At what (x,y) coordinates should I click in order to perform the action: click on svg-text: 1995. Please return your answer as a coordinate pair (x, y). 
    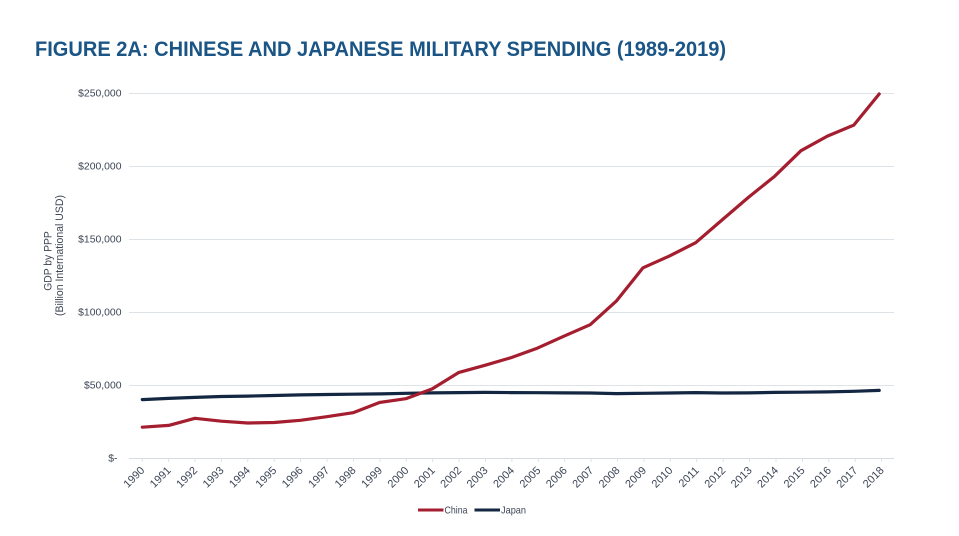
    Looking at the image, I should click on (267, 478).